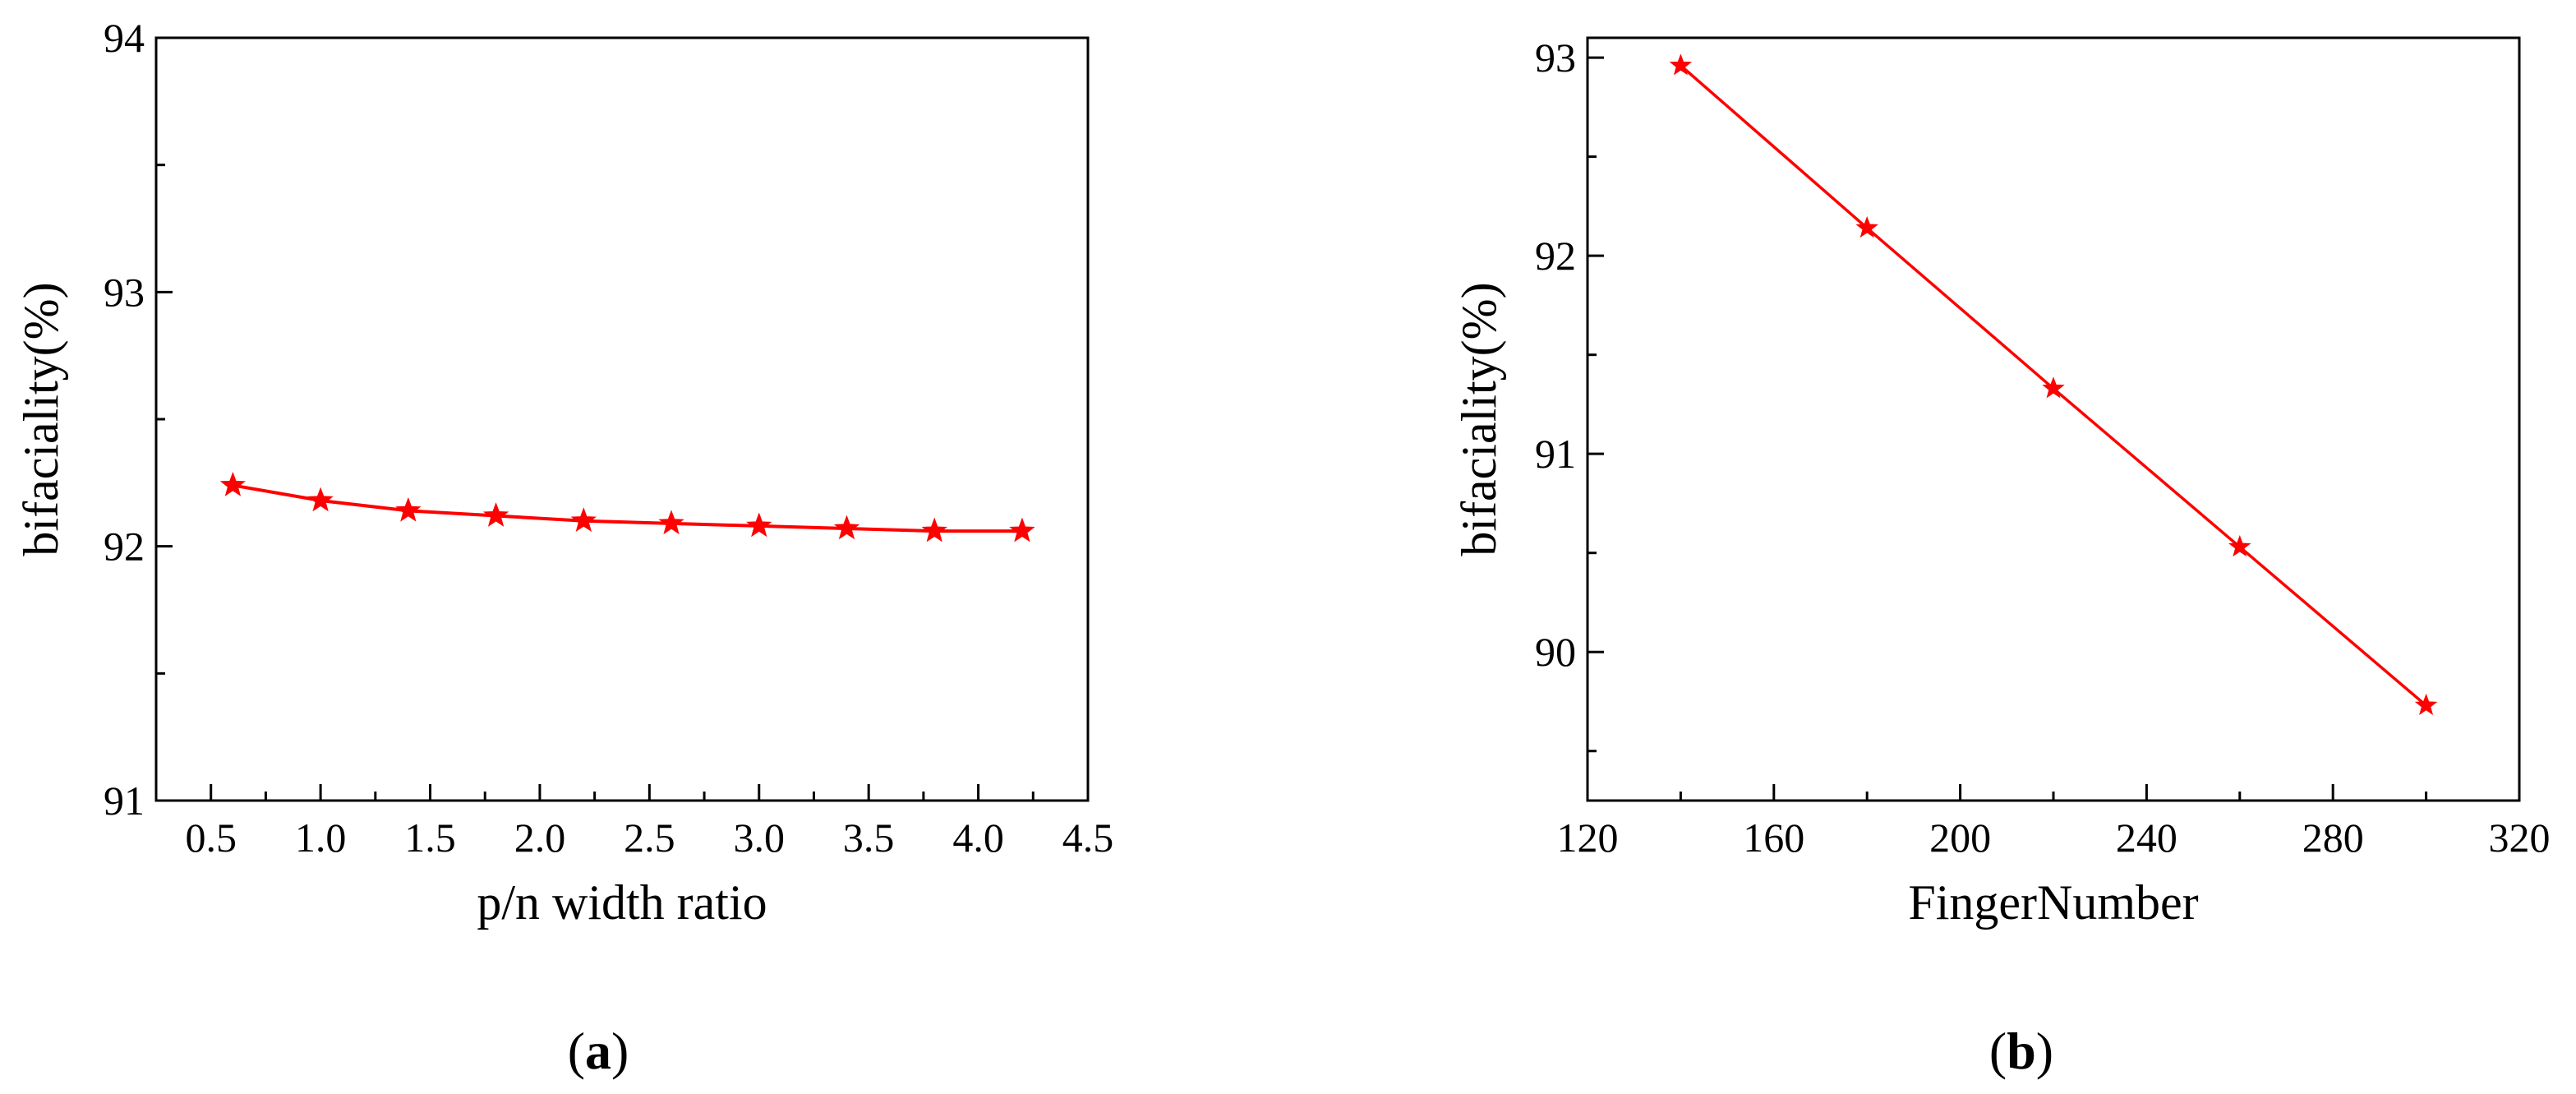 This screenshot has height=1094, width=2576. Describe the element at coordinates (627, 508) in the screenshot. I see `chart-a-series-line` at that location.